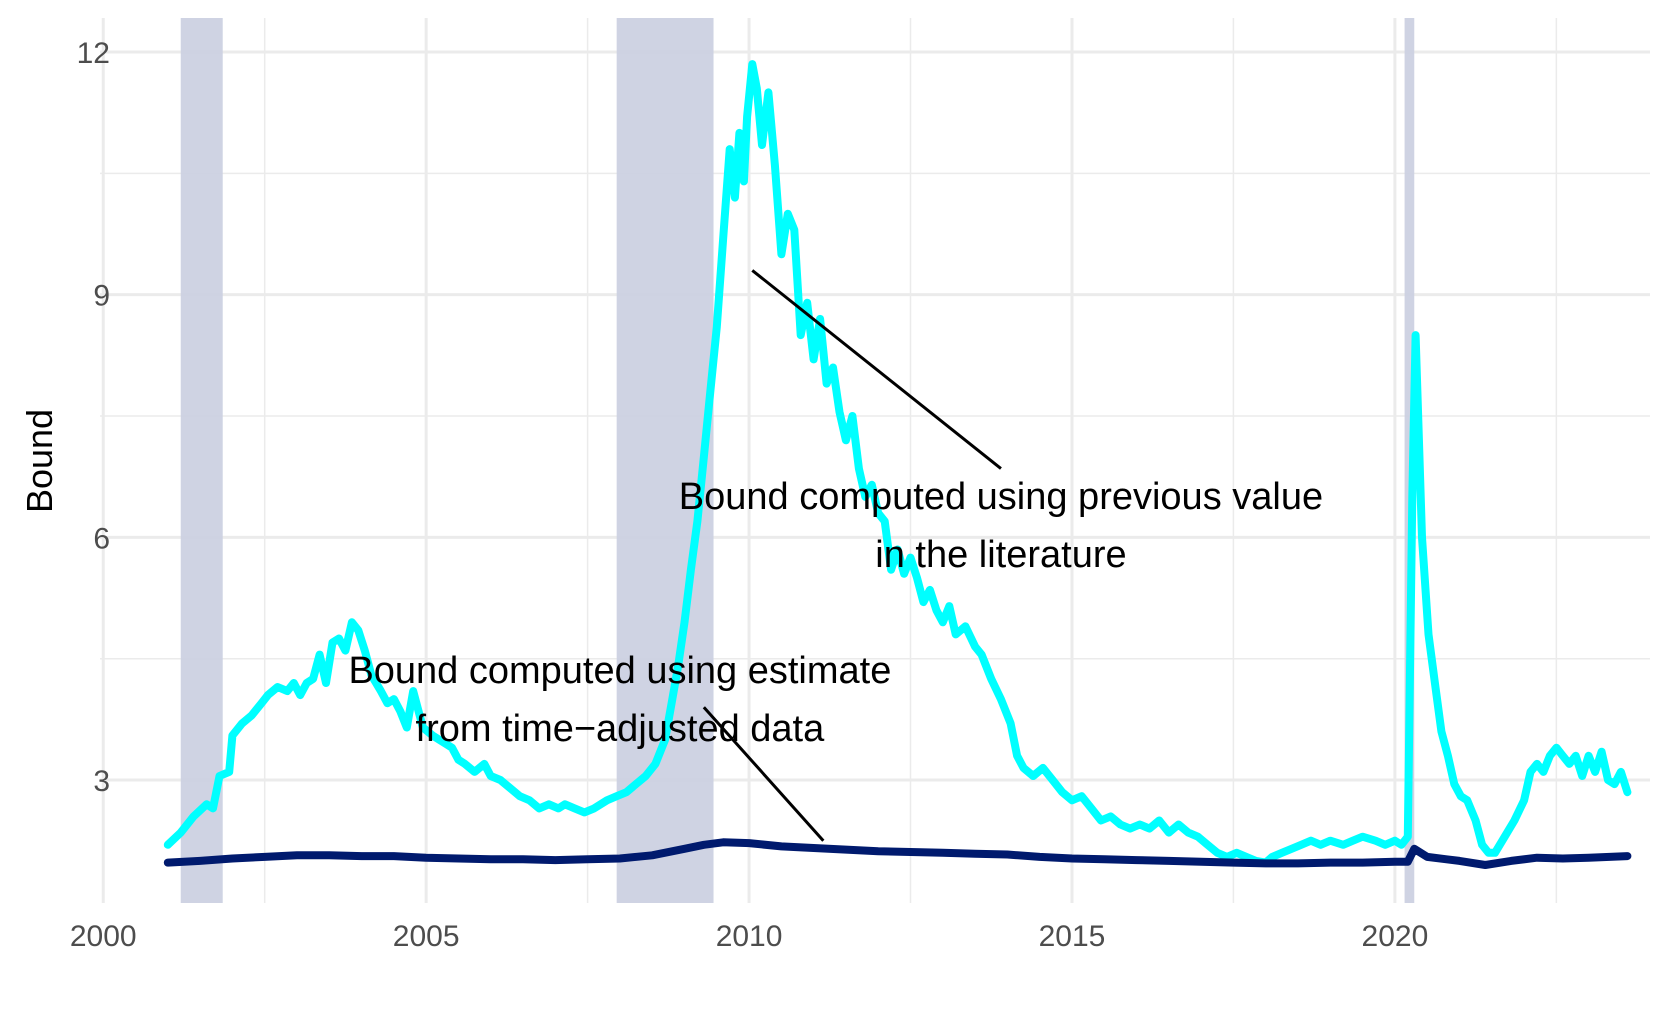 This screenshot has width=1661, height=1023. Describe the element at coordinates (39, 461) in the screenshot. I see `y-axis-title: Bound` at that location.